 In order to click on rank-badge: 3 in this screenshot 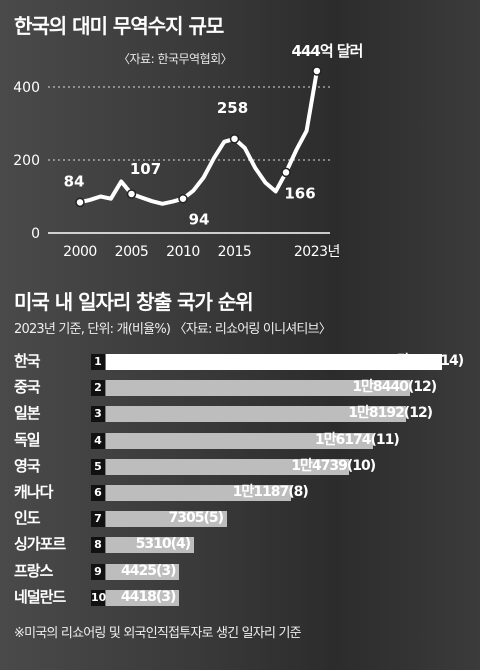, I will do `click(98, 414)`.